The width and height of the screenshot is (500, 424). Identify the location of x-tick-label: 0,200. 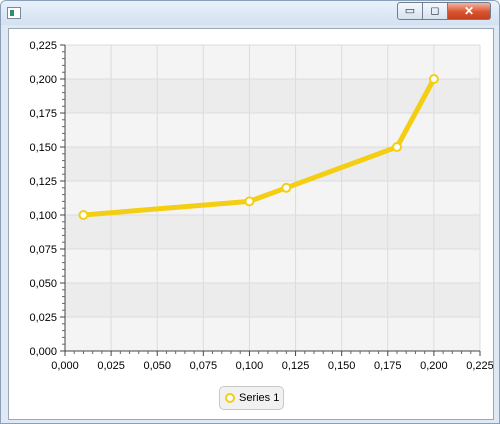
(434, 366).